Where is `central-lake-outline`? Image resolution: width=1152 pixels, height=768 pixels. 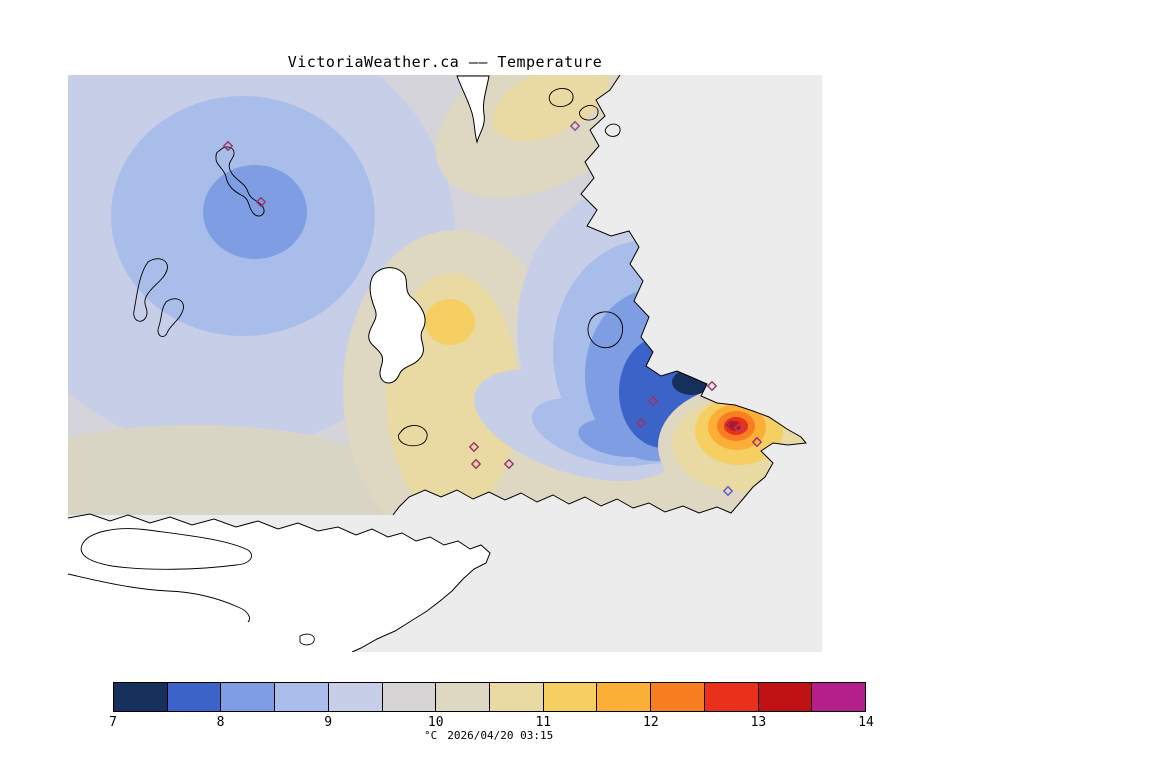 central-lake-outline is located at coordinates (397, 325).